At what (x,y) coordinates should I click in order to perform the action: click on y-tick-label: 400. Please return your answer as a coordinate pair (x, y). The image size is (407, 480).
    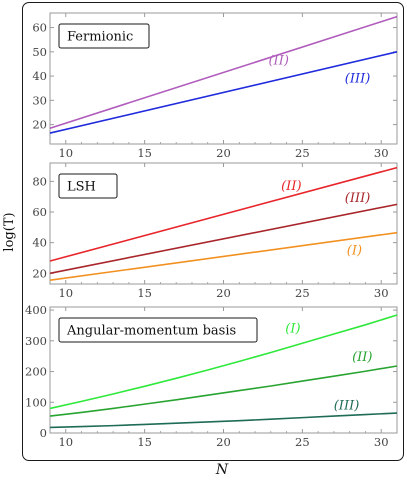
    Looking at the image, I should click on (36, 310).